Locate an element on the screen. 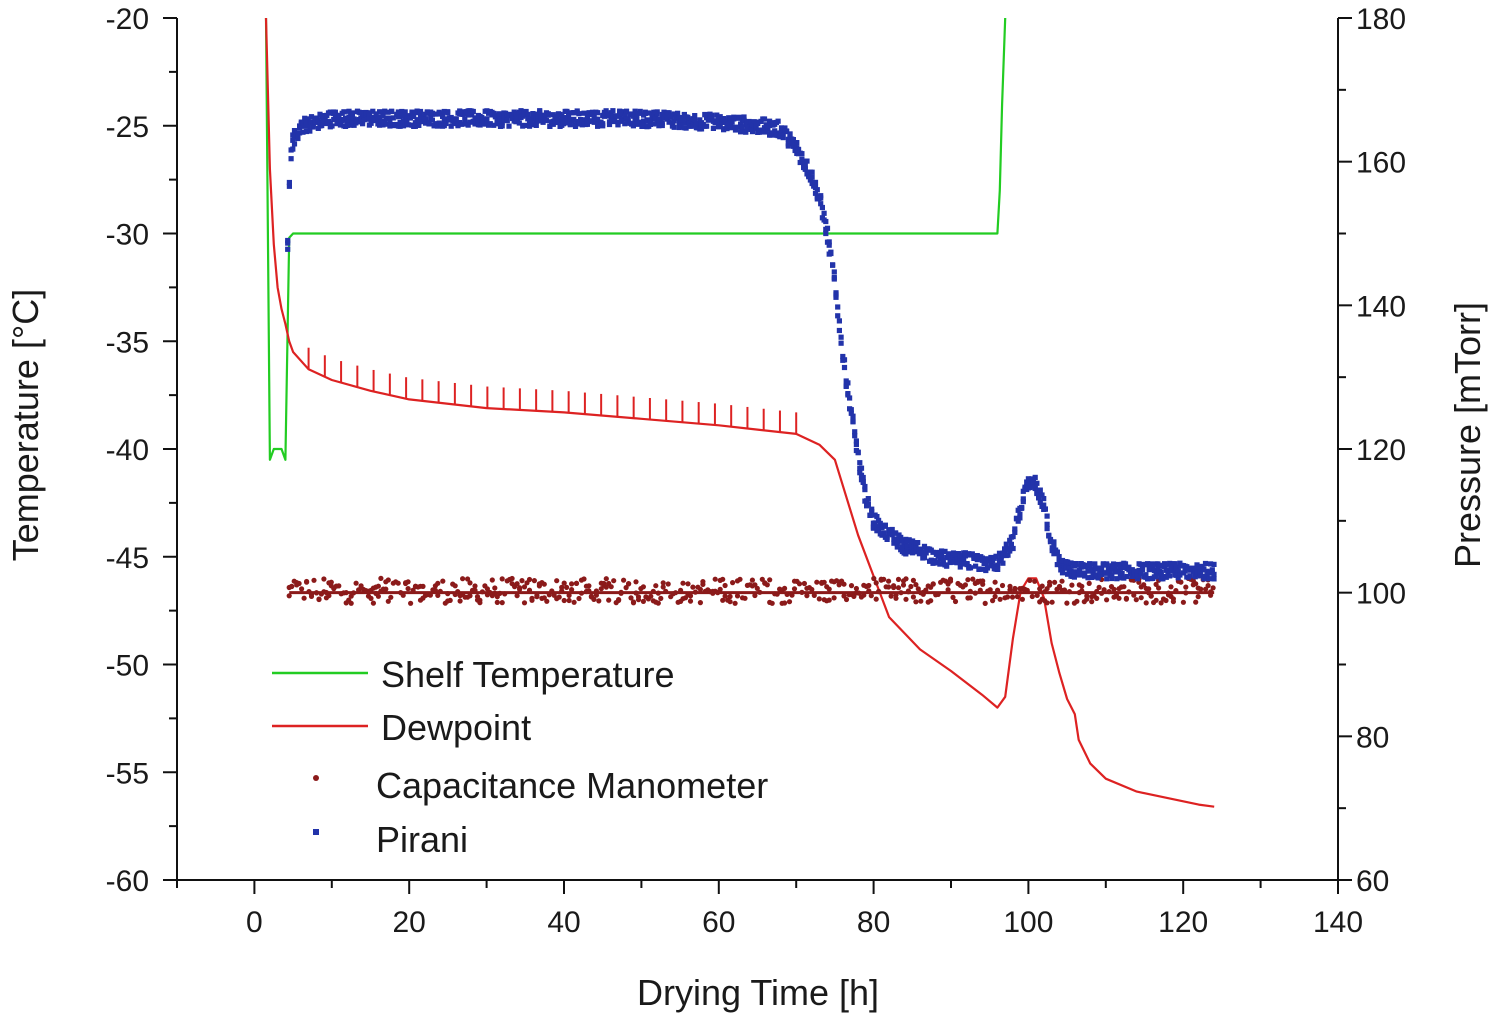 The height and width of the screenshot is (1021, 1495). y-left-axis: -60 -55 -50 -45 -40 -35 -30 -25 -20 is located at coordinates (141, 450).